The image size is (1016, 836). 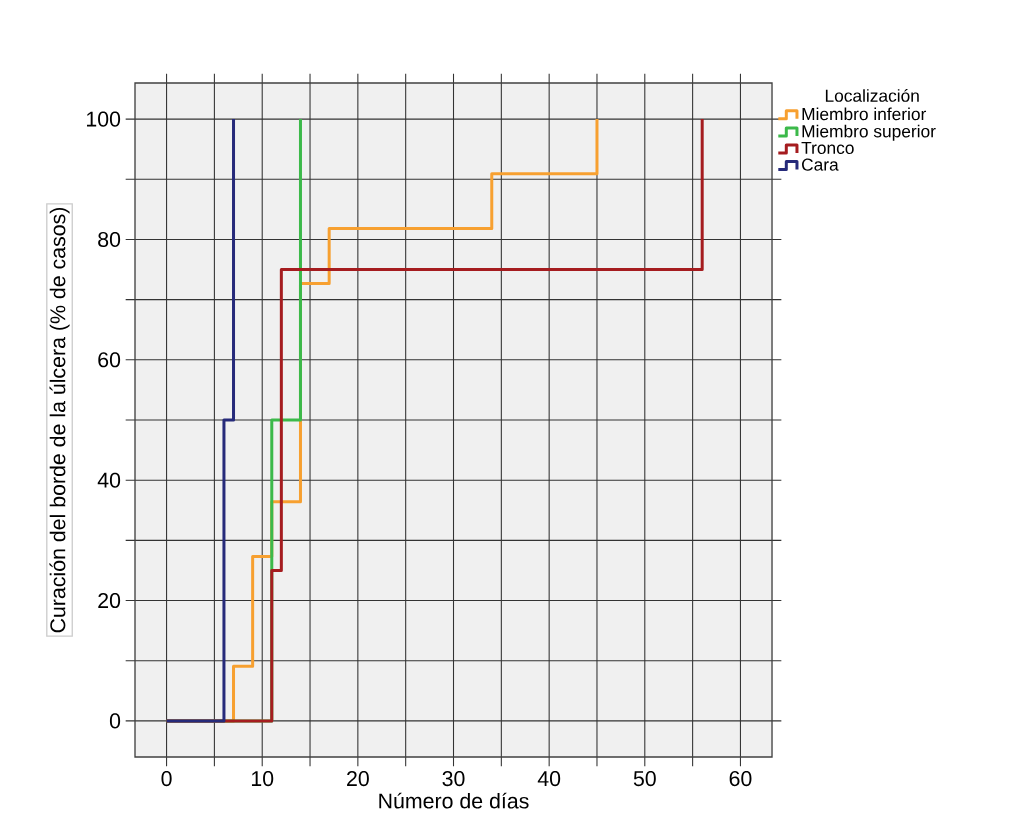 I want to click on x-tick-label: 50, so click(x=644, y=779).